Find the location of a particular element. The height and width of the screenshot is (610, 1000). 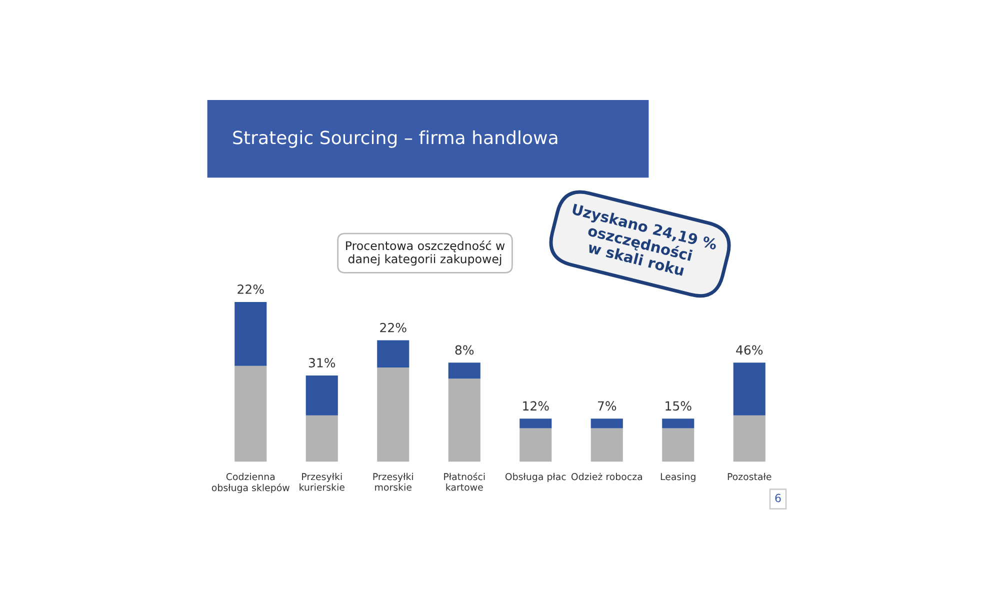

annotation: 15% is located at coordinates (679, 406).